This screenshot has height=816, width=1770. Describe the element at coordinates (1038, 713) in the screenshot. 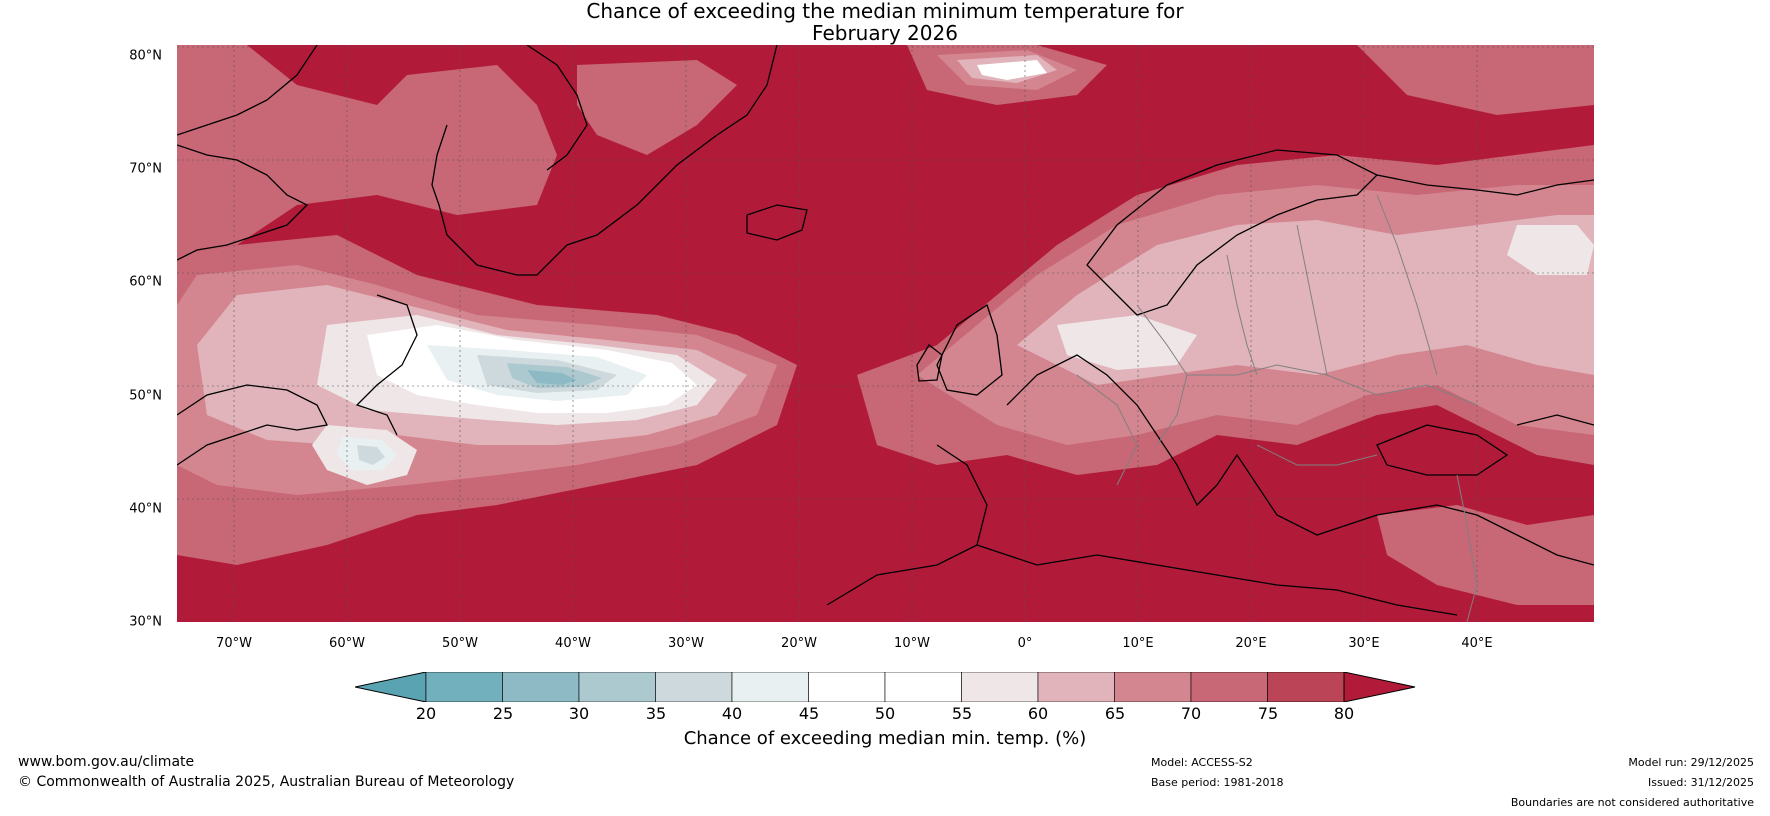

I see `colorbar-tick: 60` at that location.